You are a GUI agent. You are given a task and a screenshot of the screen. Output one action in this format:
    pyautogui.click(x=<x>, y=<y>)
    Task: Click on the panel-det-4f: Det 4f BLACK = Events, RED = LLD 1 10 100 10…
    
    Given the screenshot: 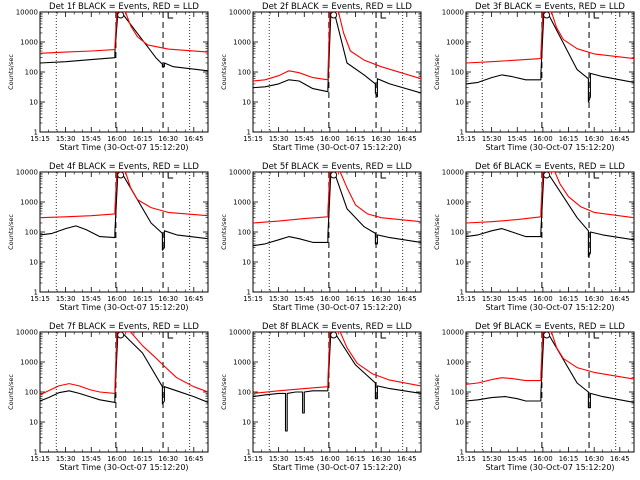 What is the action you would take?
    pyautogui.click(x=108, y=237)
    